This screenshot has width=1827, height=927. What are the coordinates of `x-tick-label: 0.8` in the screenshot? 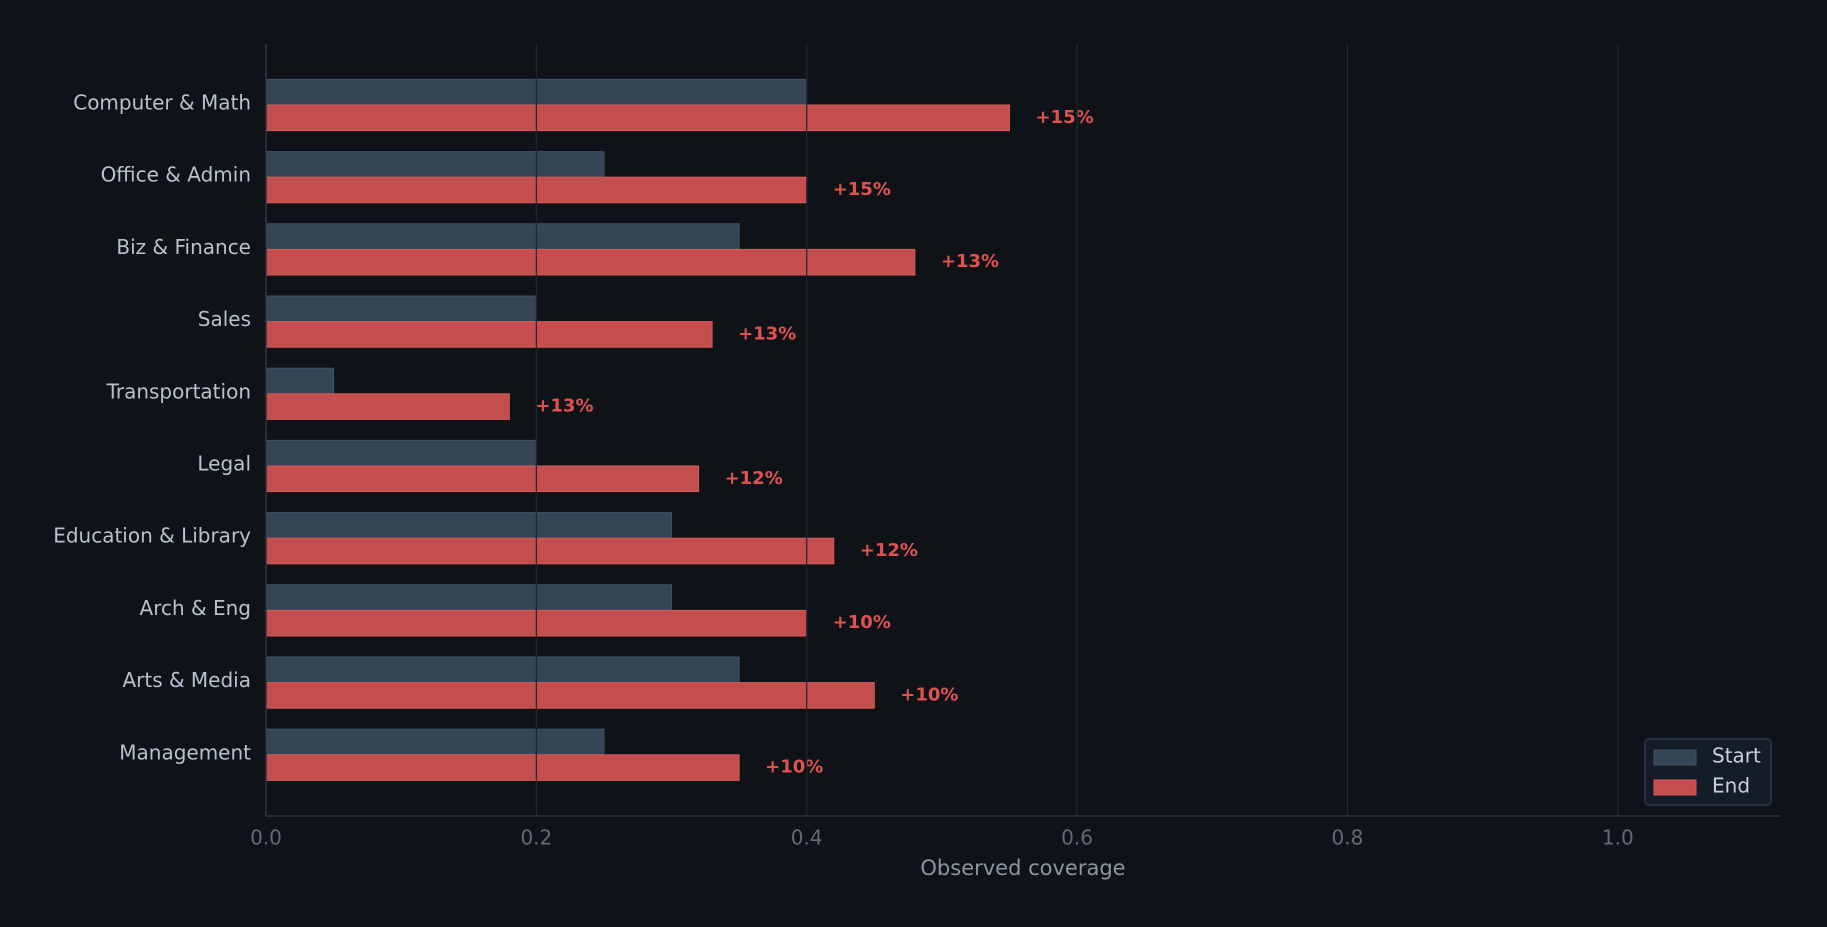 It's located at (1348, 838).